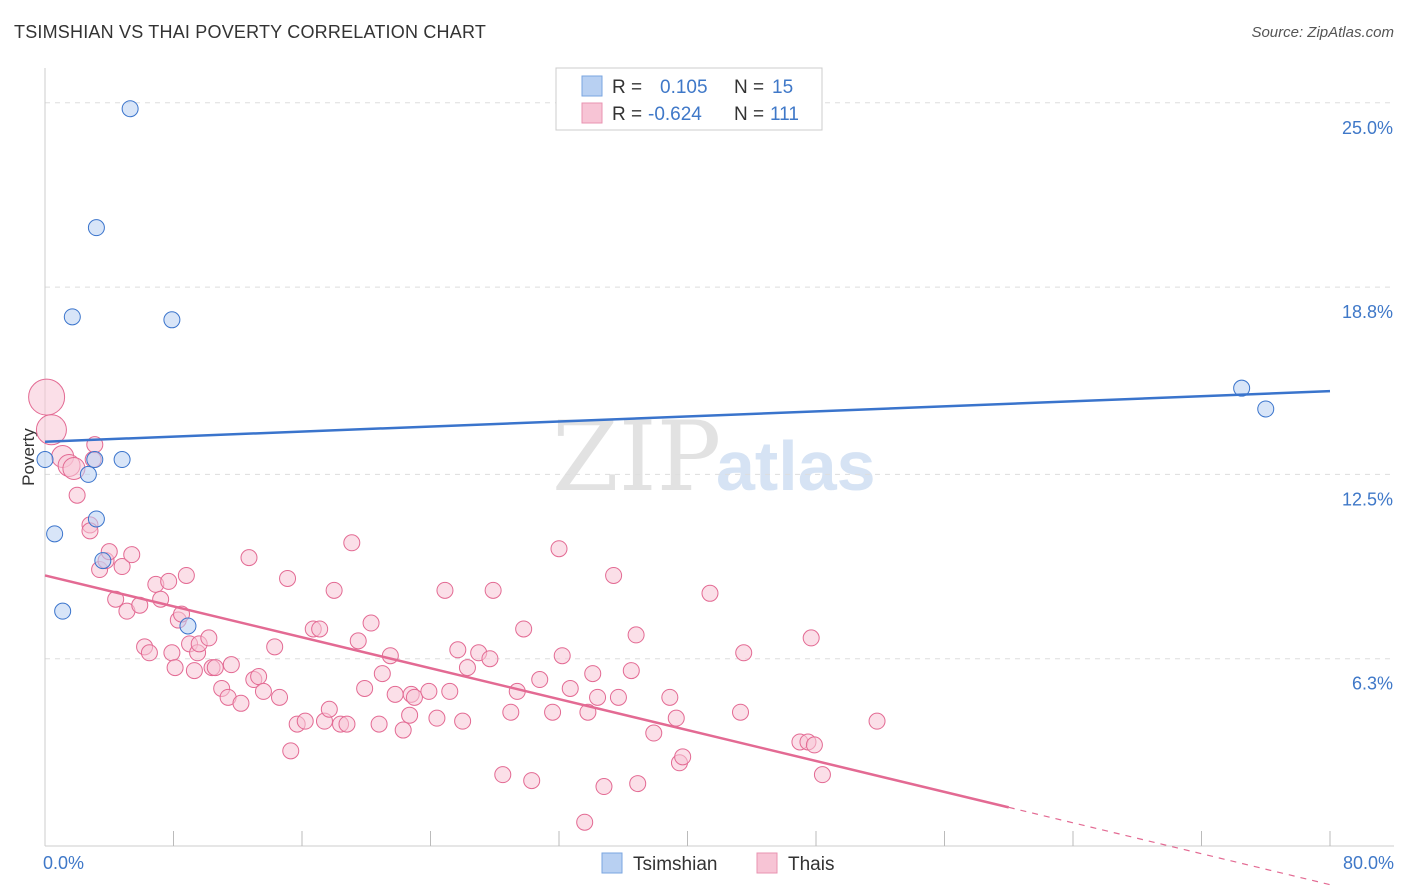  Describe the element at coordinates (1368, 863) in the screenshot. I see `x-tick-label-max: 80.0%` at that location.